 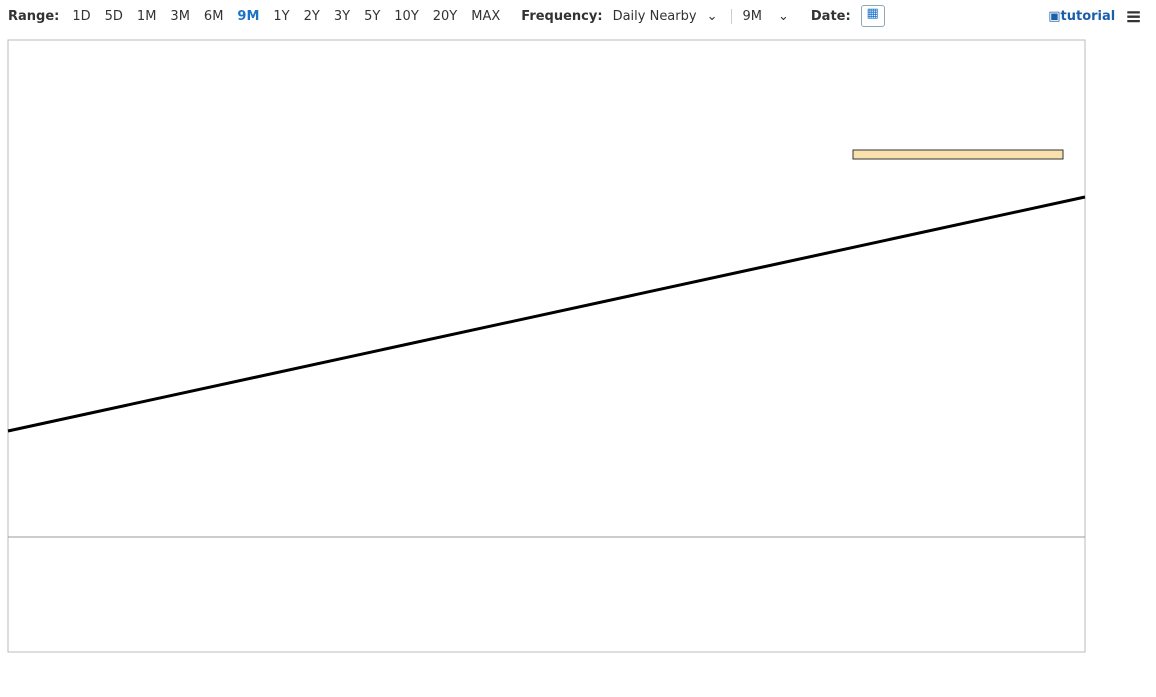 I want to click on range-buttons: 1D 5D 1M 3M 6M 9M 1Y 2Y 3Y 5Y 10Y 20Y MAX, so click(x=286, y=16).